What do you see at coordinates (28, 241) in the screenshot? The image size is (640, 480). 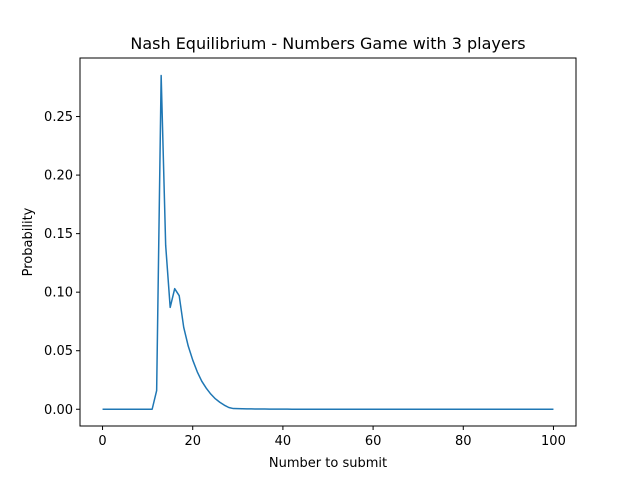 I see `y-axis-label: Probability` at bounding box center [28, 241].